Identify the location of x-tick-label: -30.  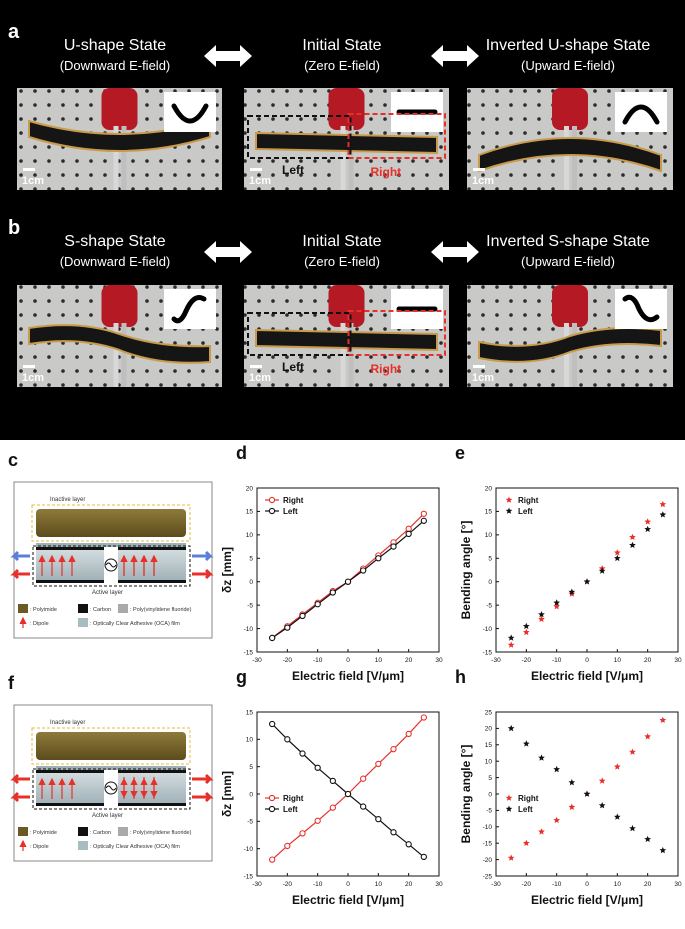
(257, 660).